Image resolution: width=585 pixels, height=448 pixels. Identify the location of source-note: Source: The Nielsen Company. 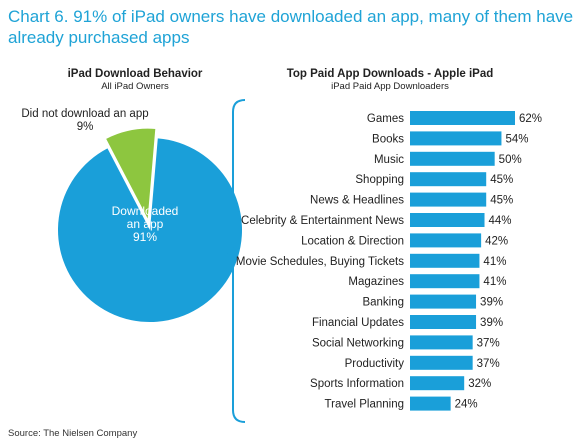
(73, 433).